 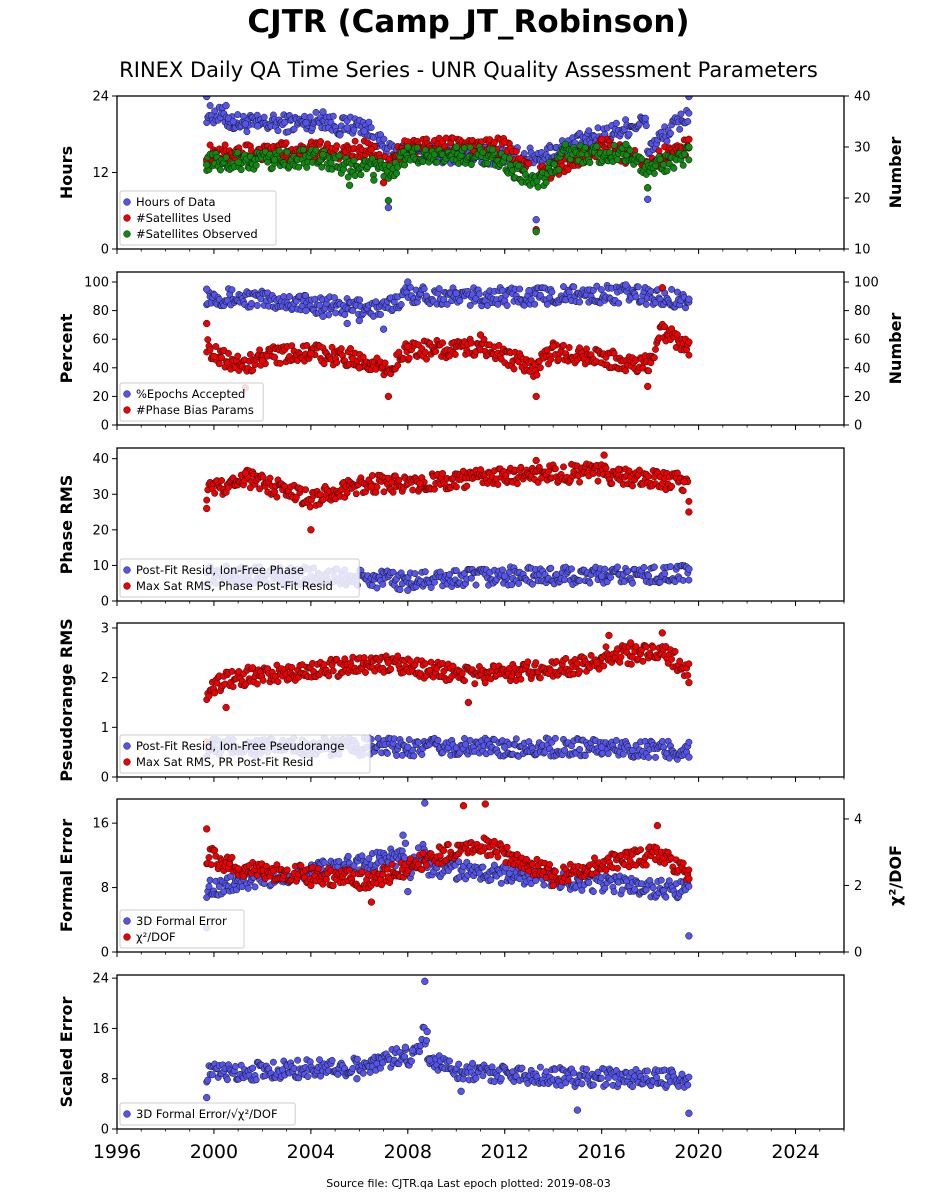 I want to click on y-right-tick-label: 0, so click(x=858, y=426).